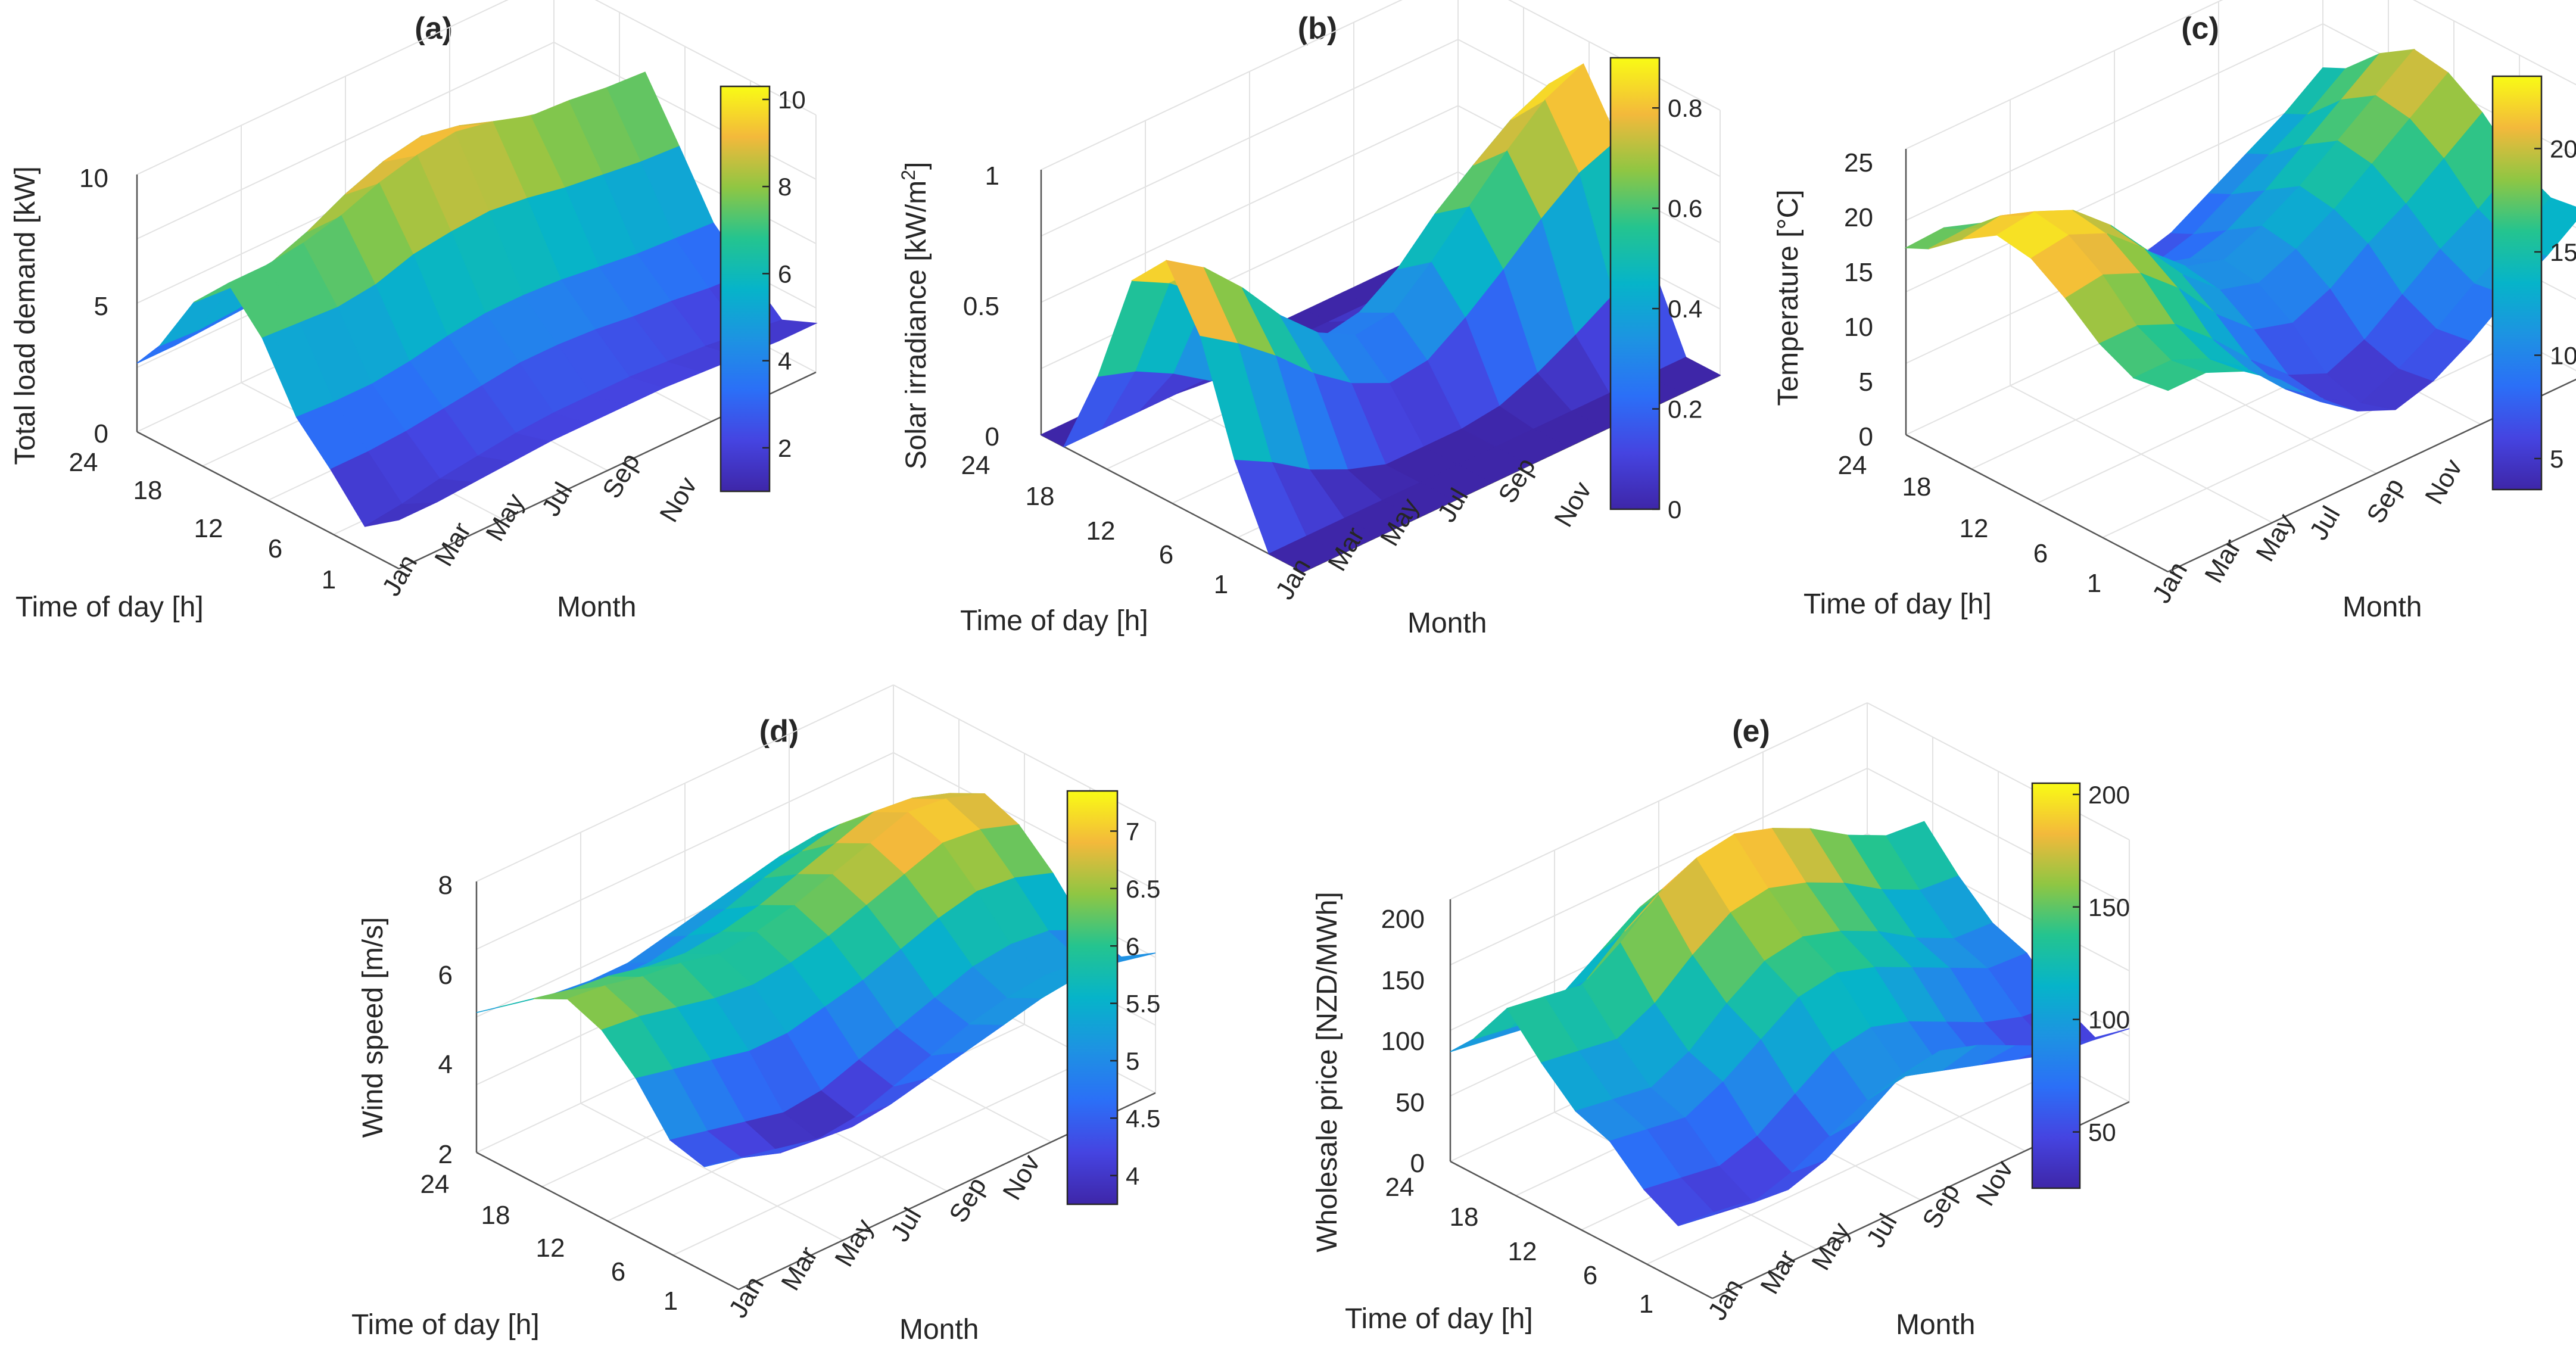  I want to click on colorbar-tick-label: 15, so click(2563, 252).